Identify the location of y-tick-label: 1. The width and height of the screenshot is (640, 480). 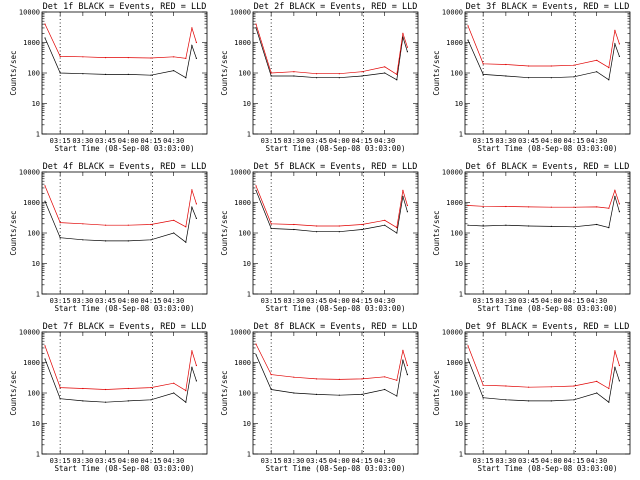
(249, 135).